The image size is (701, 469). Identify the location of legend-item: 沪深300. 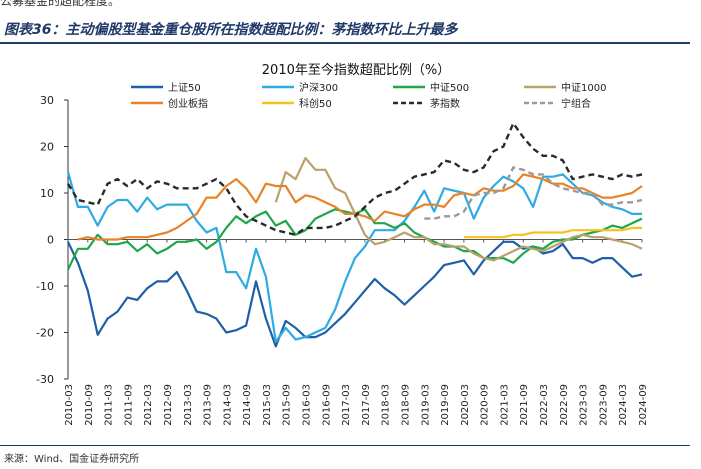
(300, 87).